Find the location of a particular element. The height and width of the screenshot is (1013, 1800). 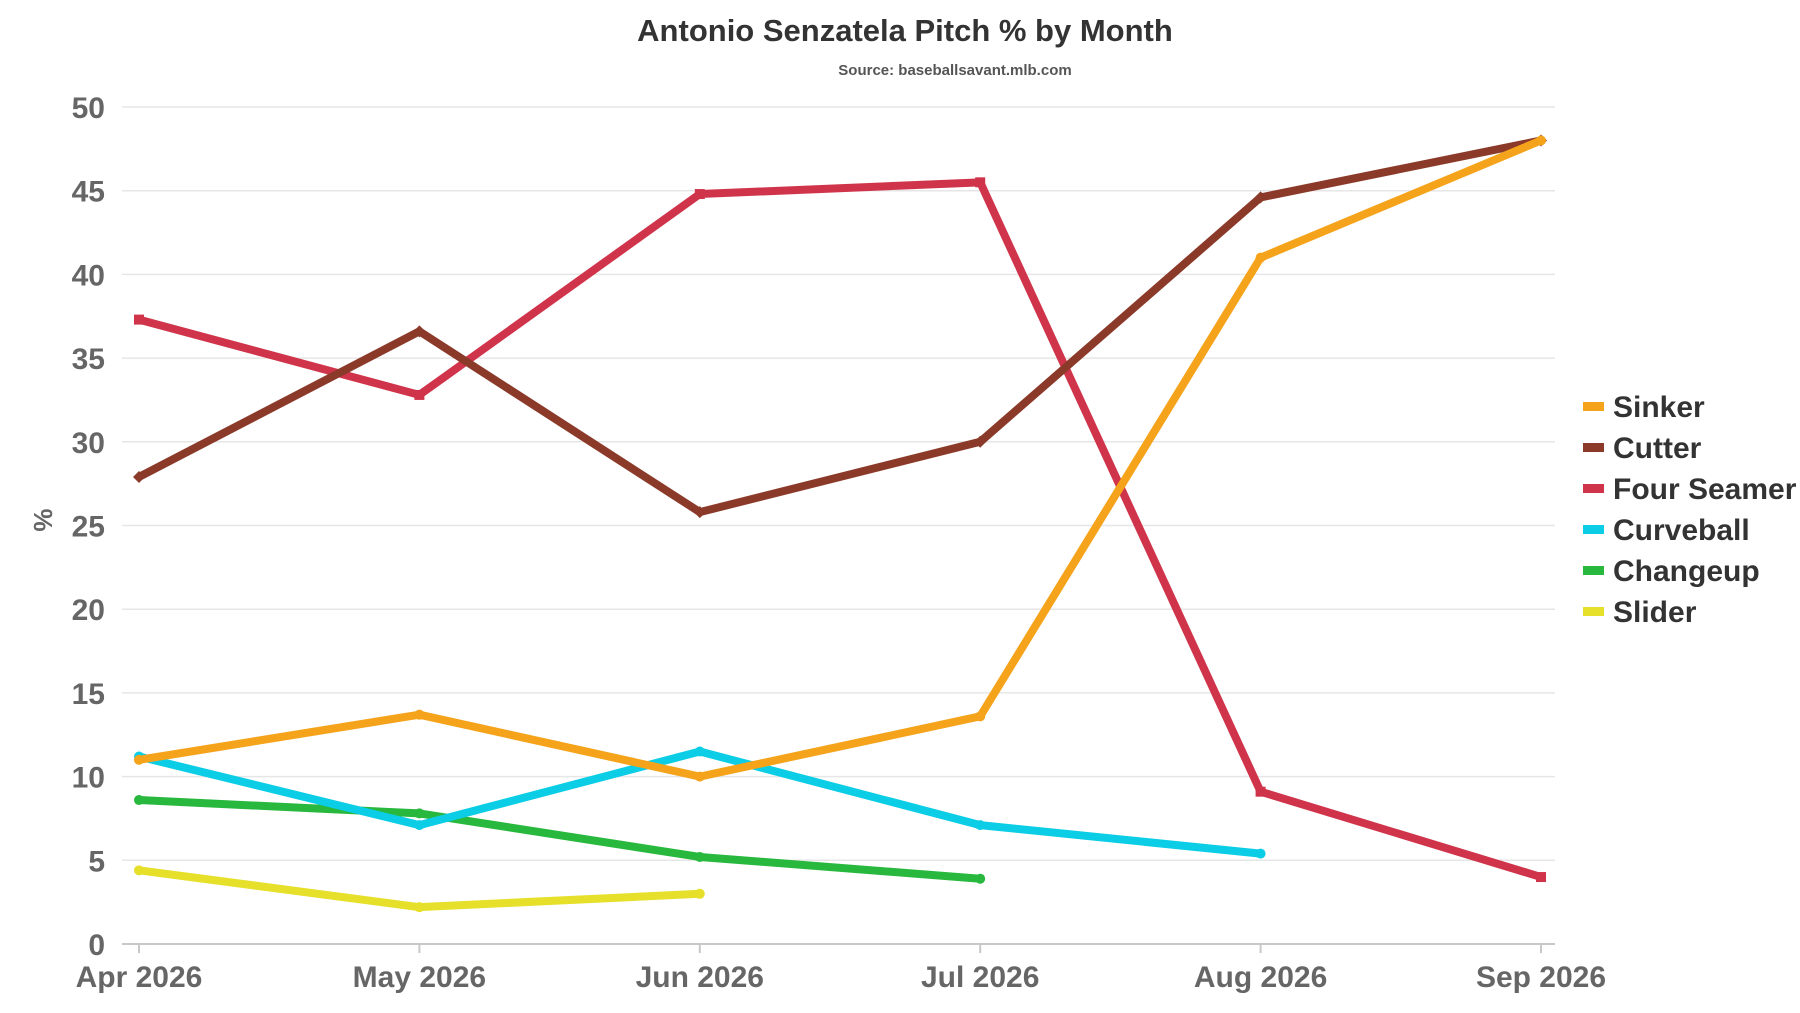

legend-label: Changeup is located at coordinates (1686, 571).